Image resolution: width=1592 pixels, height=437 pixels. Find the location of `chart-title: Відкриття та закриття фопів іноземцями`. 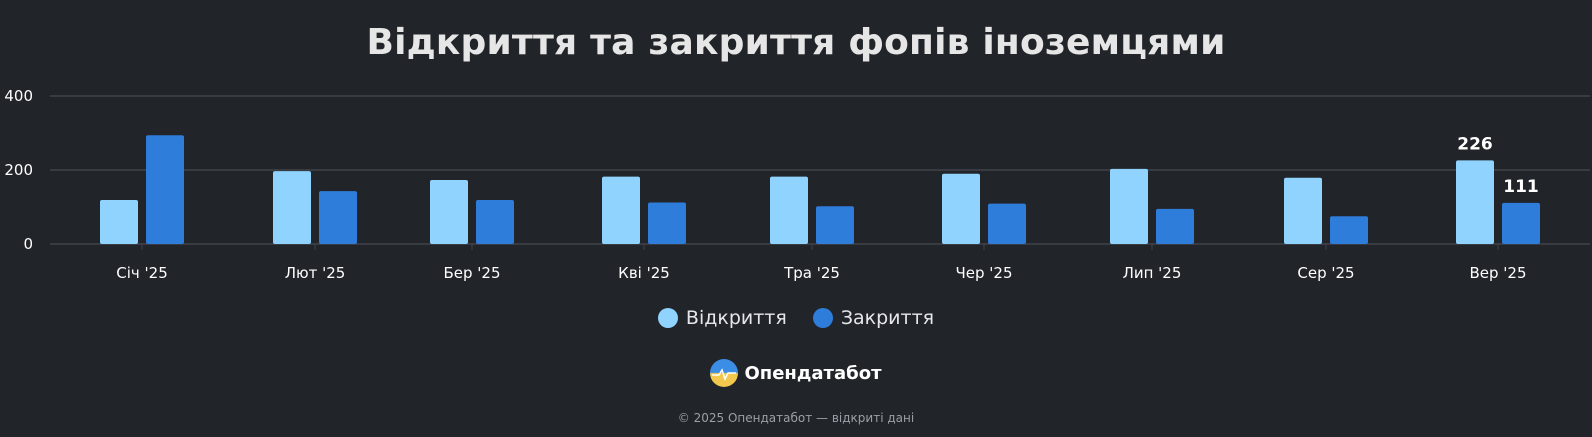

chart-title: Відкриття та закриття фопів іноземцями is located at coordinates (796, 42).